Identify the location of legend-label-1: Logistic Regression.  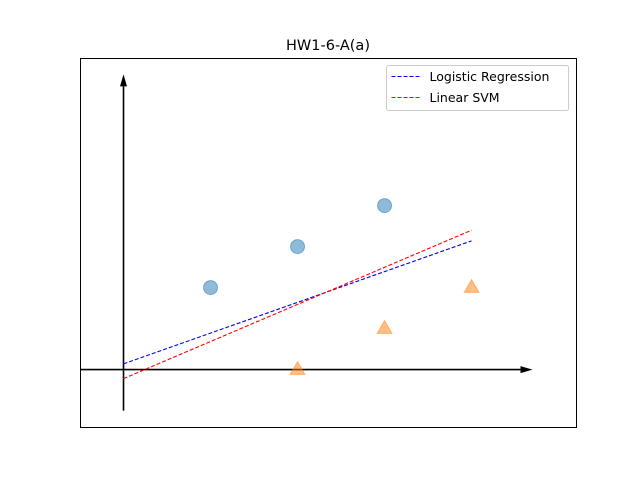
(490, 76).